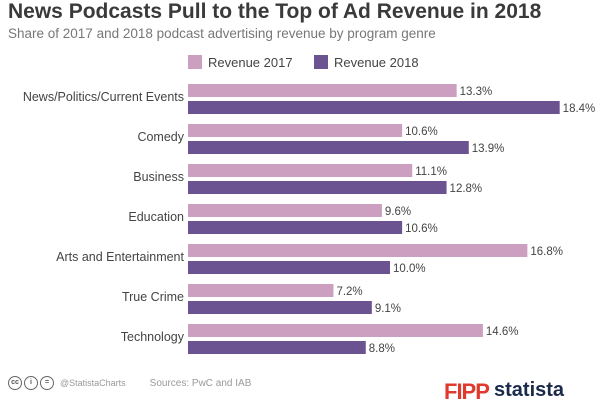  I want to click on bar-news-politics-current-events-revenue-2017, so click(322, 90).